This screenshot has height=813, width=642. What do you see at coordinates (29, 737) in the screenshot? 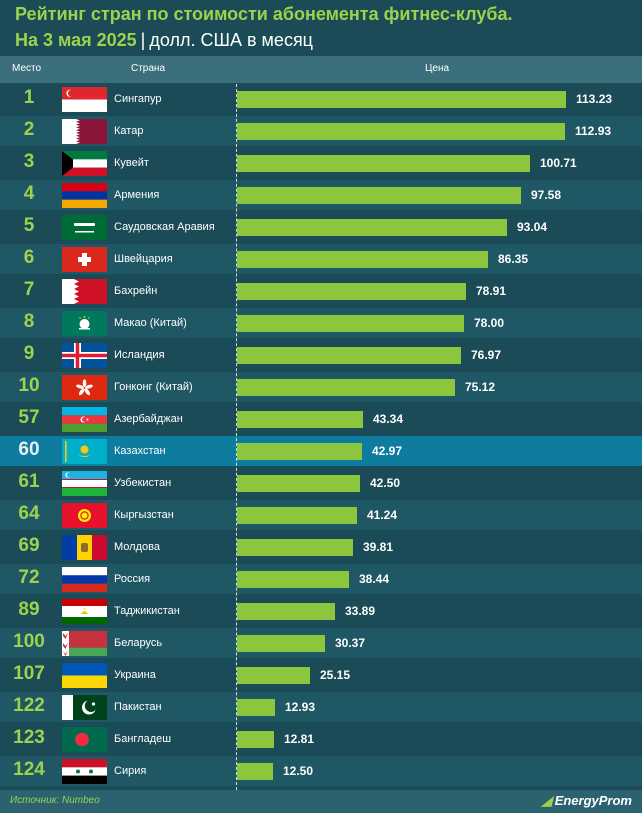
I see `rank-label: 123` at bounding box center [29, 737].